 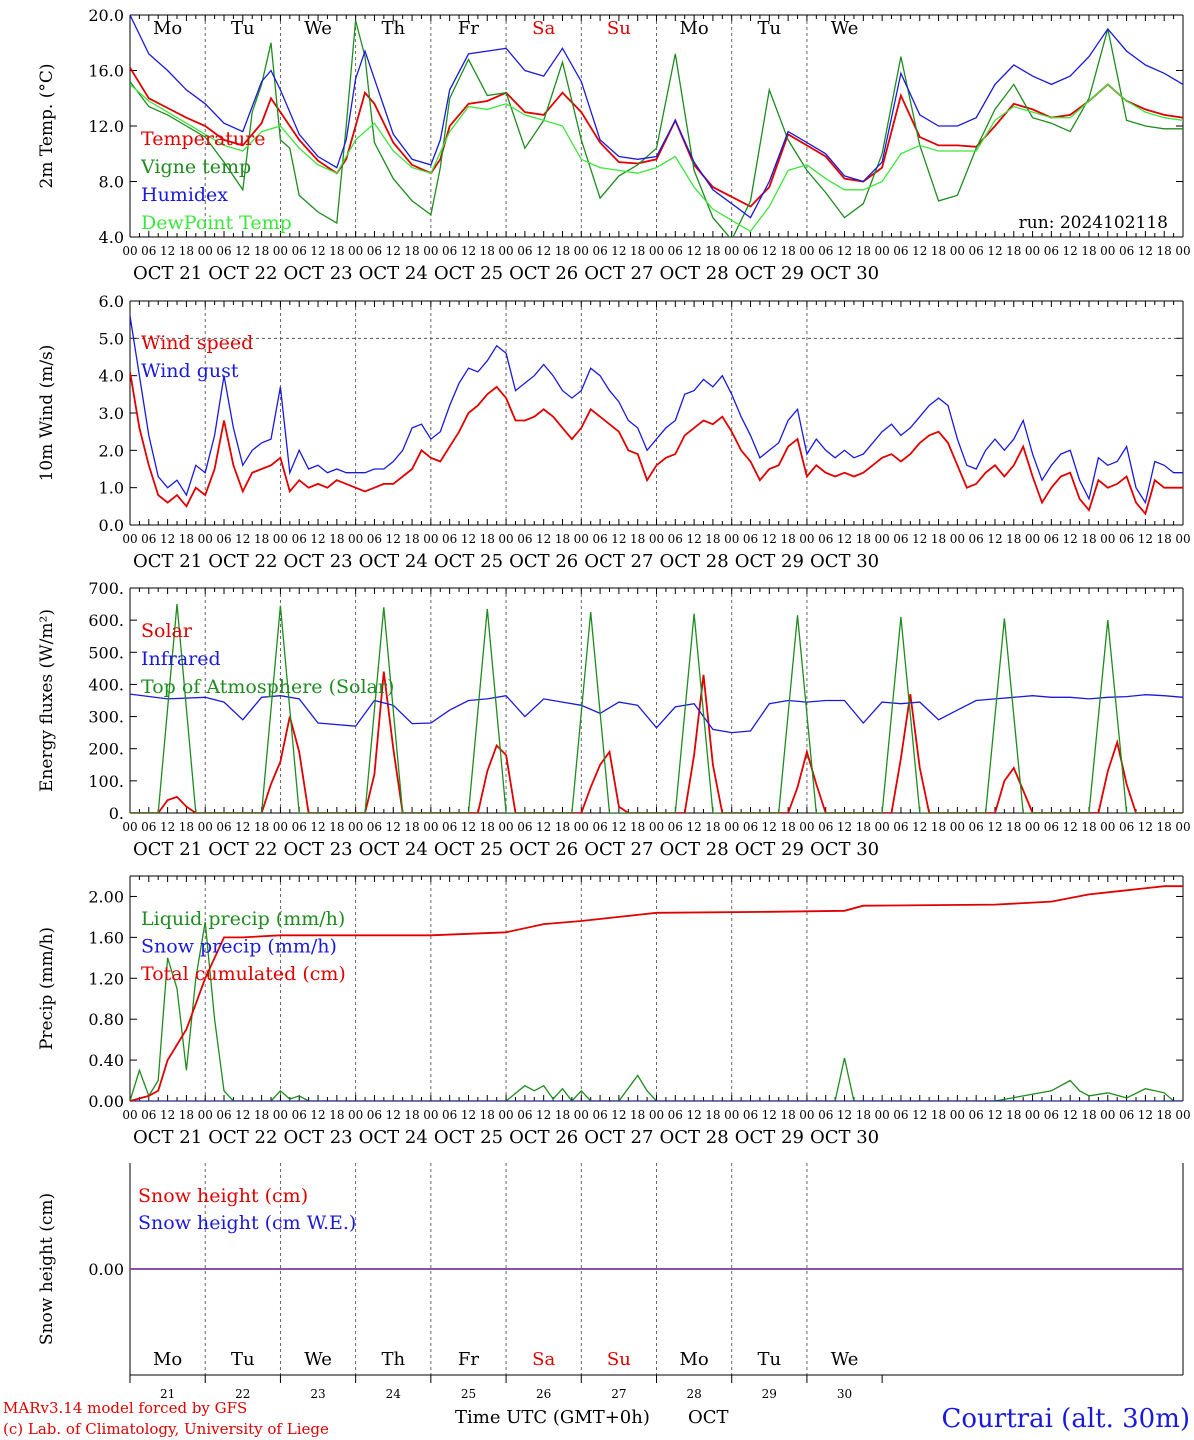 I want to click on y-axis-label: 10m Wind (m/s), so click(x=47, y=413).